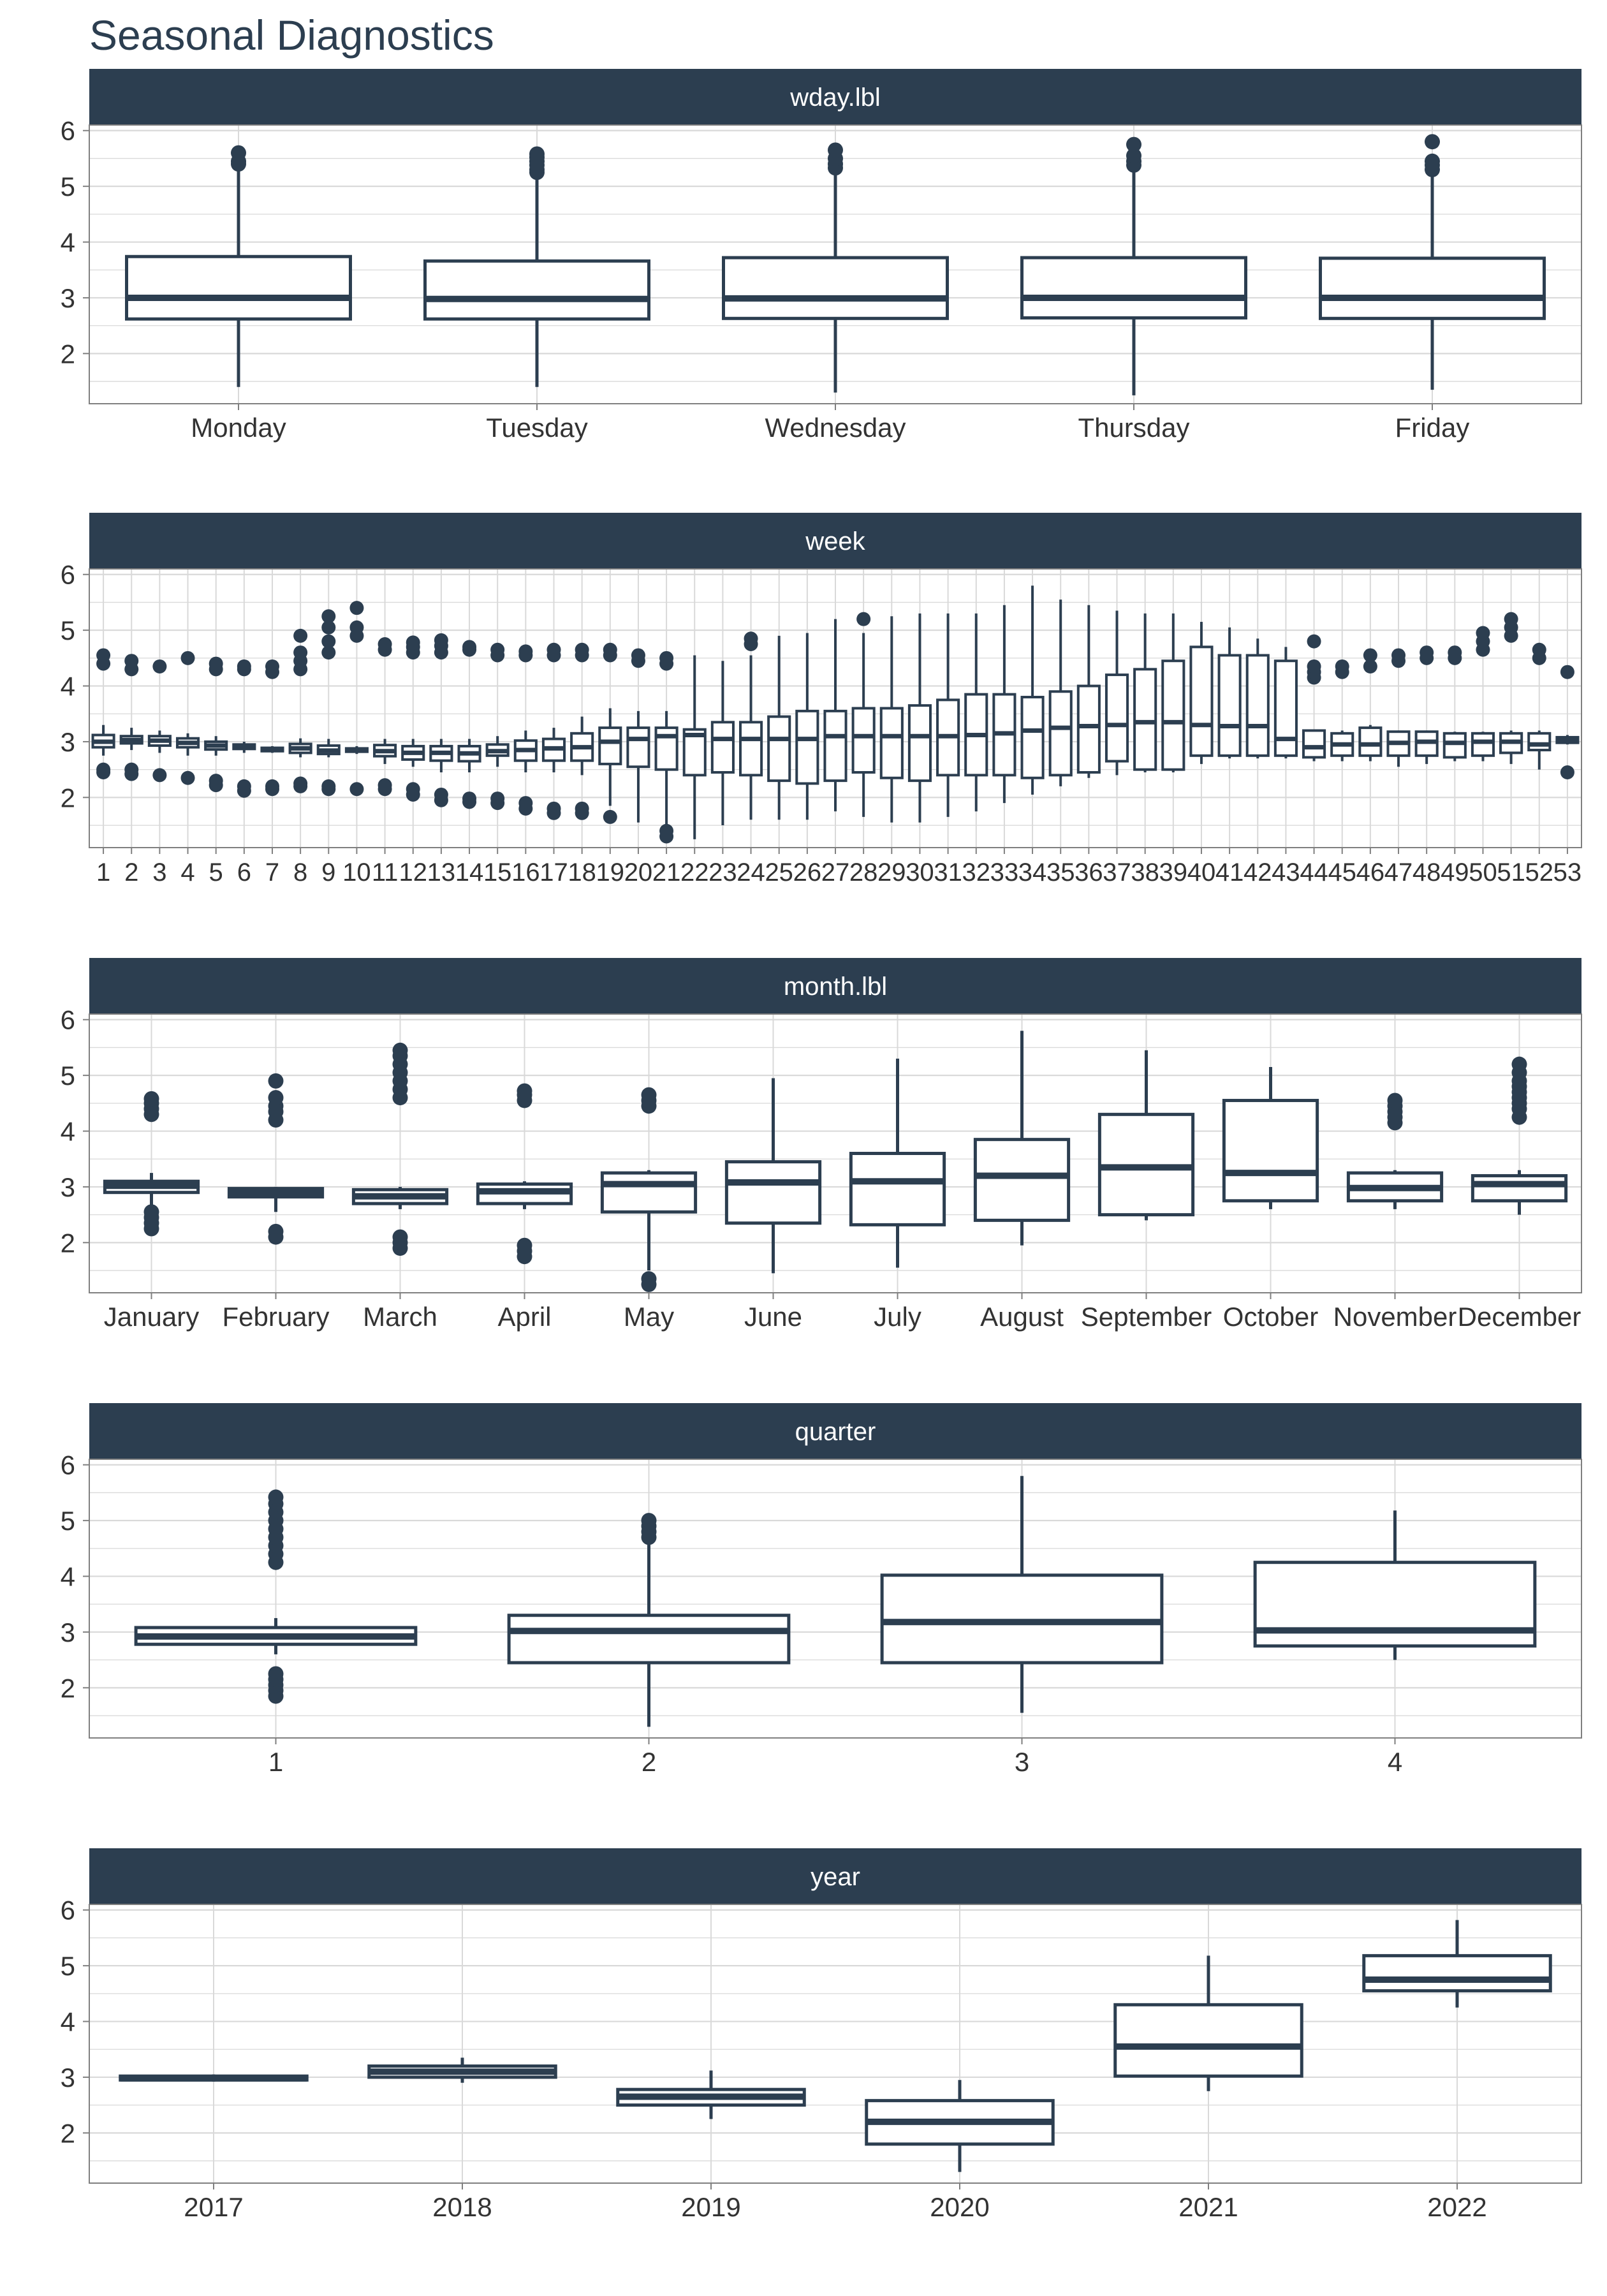 Image resolution: width=1607 pixels, height=2296 pixels. I want to click on x-tick-label: Wednesday, so click(835, 428).